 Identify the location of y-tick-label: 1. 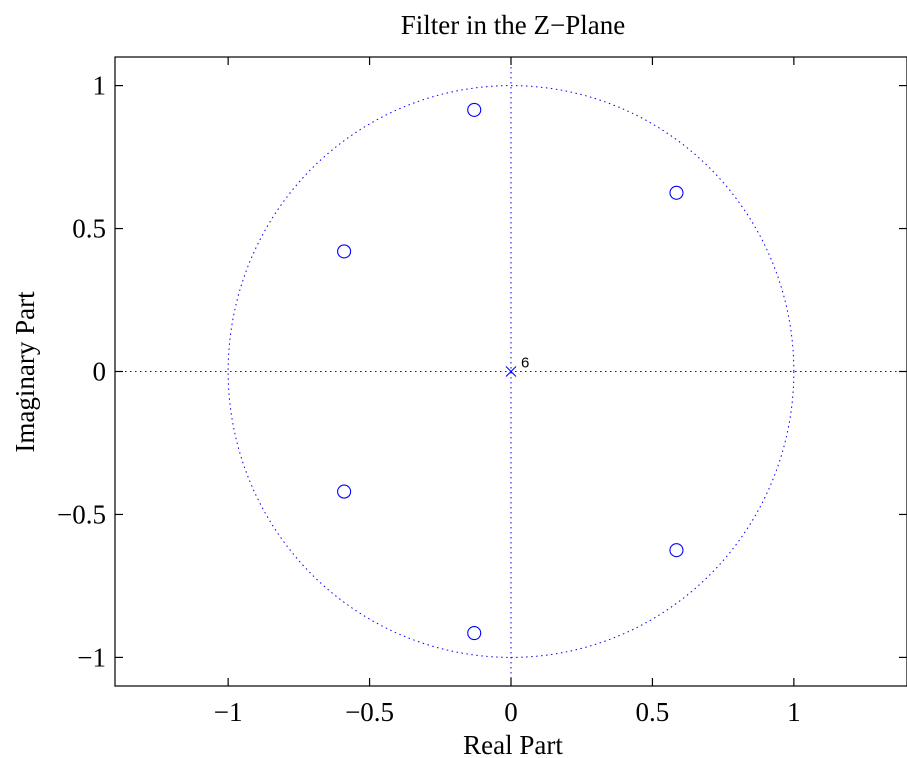
(100, 86).